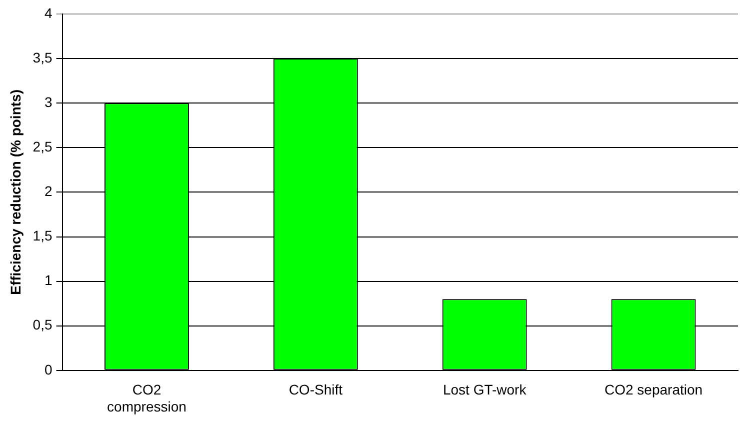 Image resolution: width=740 pixels, height=426 pixels. What do you see at coordinates (48, 280) in the screenshot?
I see `y-tick-label: 1` at bounding box center [48, 280].